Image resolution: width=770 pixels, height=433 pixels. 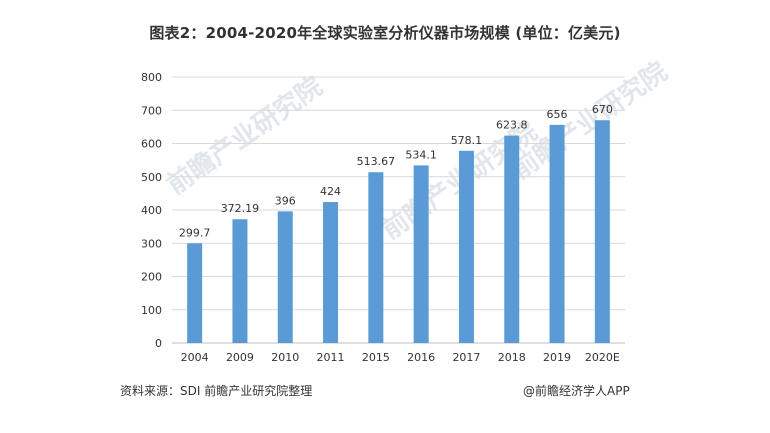 I want to click on data-label: 299.7, so click(x=195, y=232).